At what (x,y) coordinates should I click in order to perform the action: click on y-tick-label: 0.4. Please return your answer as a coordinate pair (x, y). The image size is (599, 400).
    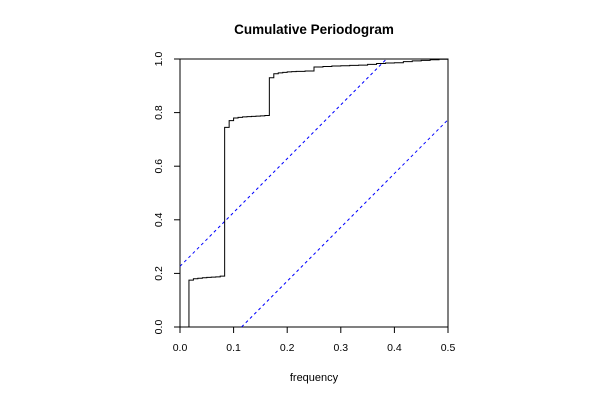
    Looking at the image, I should click on (159, 219).